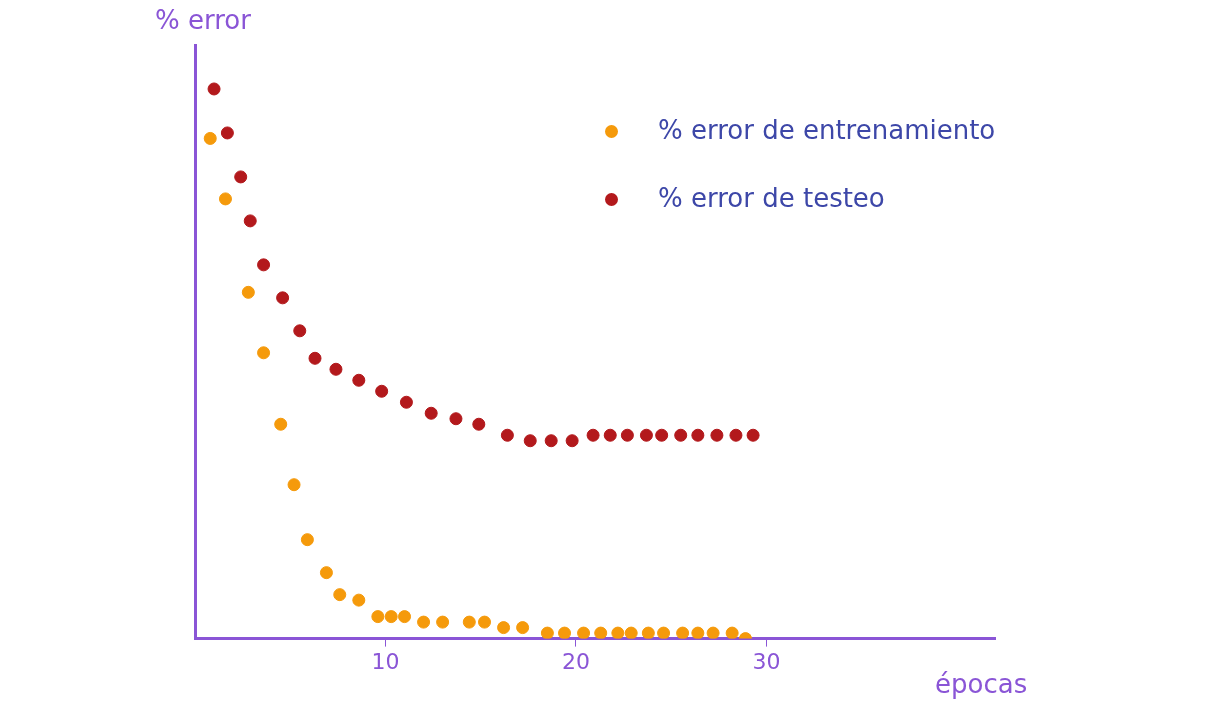 This screenshot has height=724, width=1205. What do you see at coordinates (827, 130) in the screenshot?
I see `legend-label: % error de entrenamiento` at bounding box center [827, 130].